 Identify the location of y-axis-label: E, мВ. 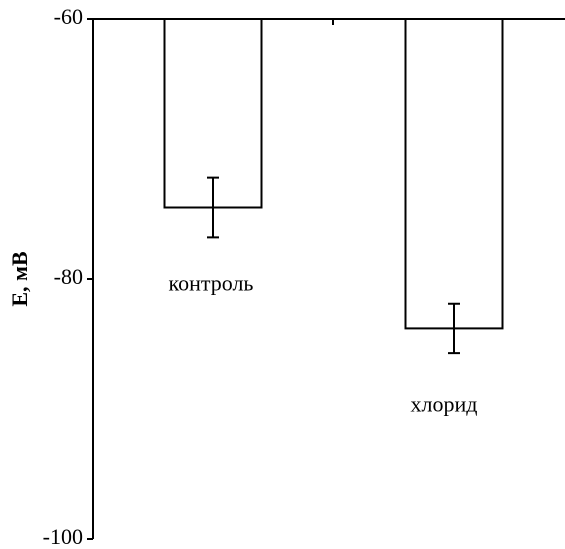
(19, 279).